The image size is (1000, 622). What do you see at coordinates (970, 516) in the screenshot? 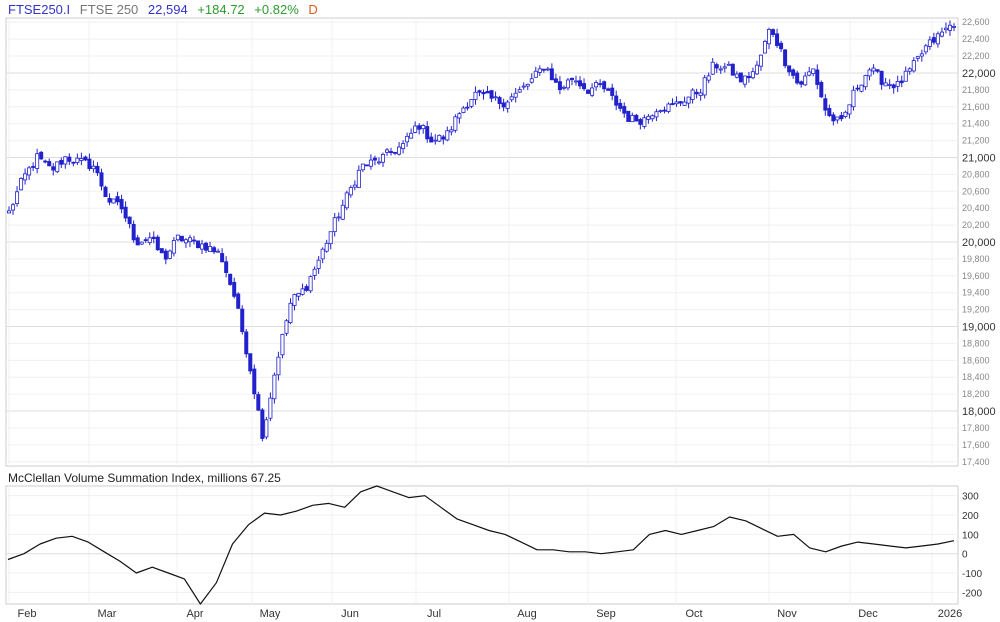
I see `indicator-tick-label: 200` at bounding box center [970, 516].